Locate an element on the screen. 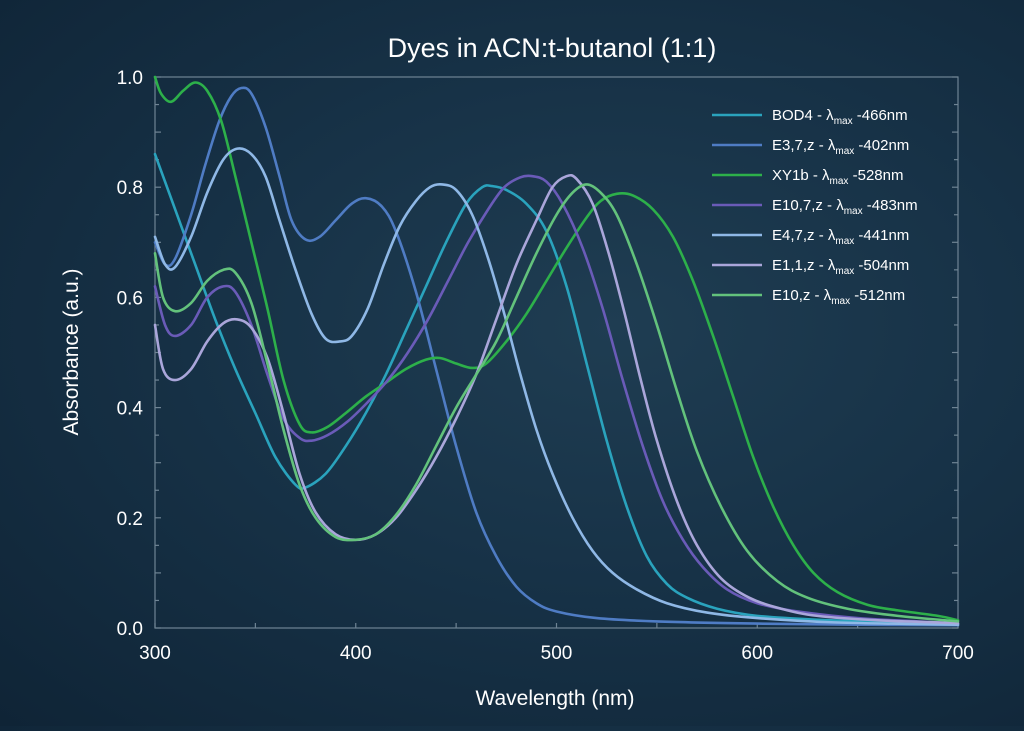 This screenshot has height=731, width=1024. y-axis-label: Absorbance (a.u.) is located at coordinates (71, 352).